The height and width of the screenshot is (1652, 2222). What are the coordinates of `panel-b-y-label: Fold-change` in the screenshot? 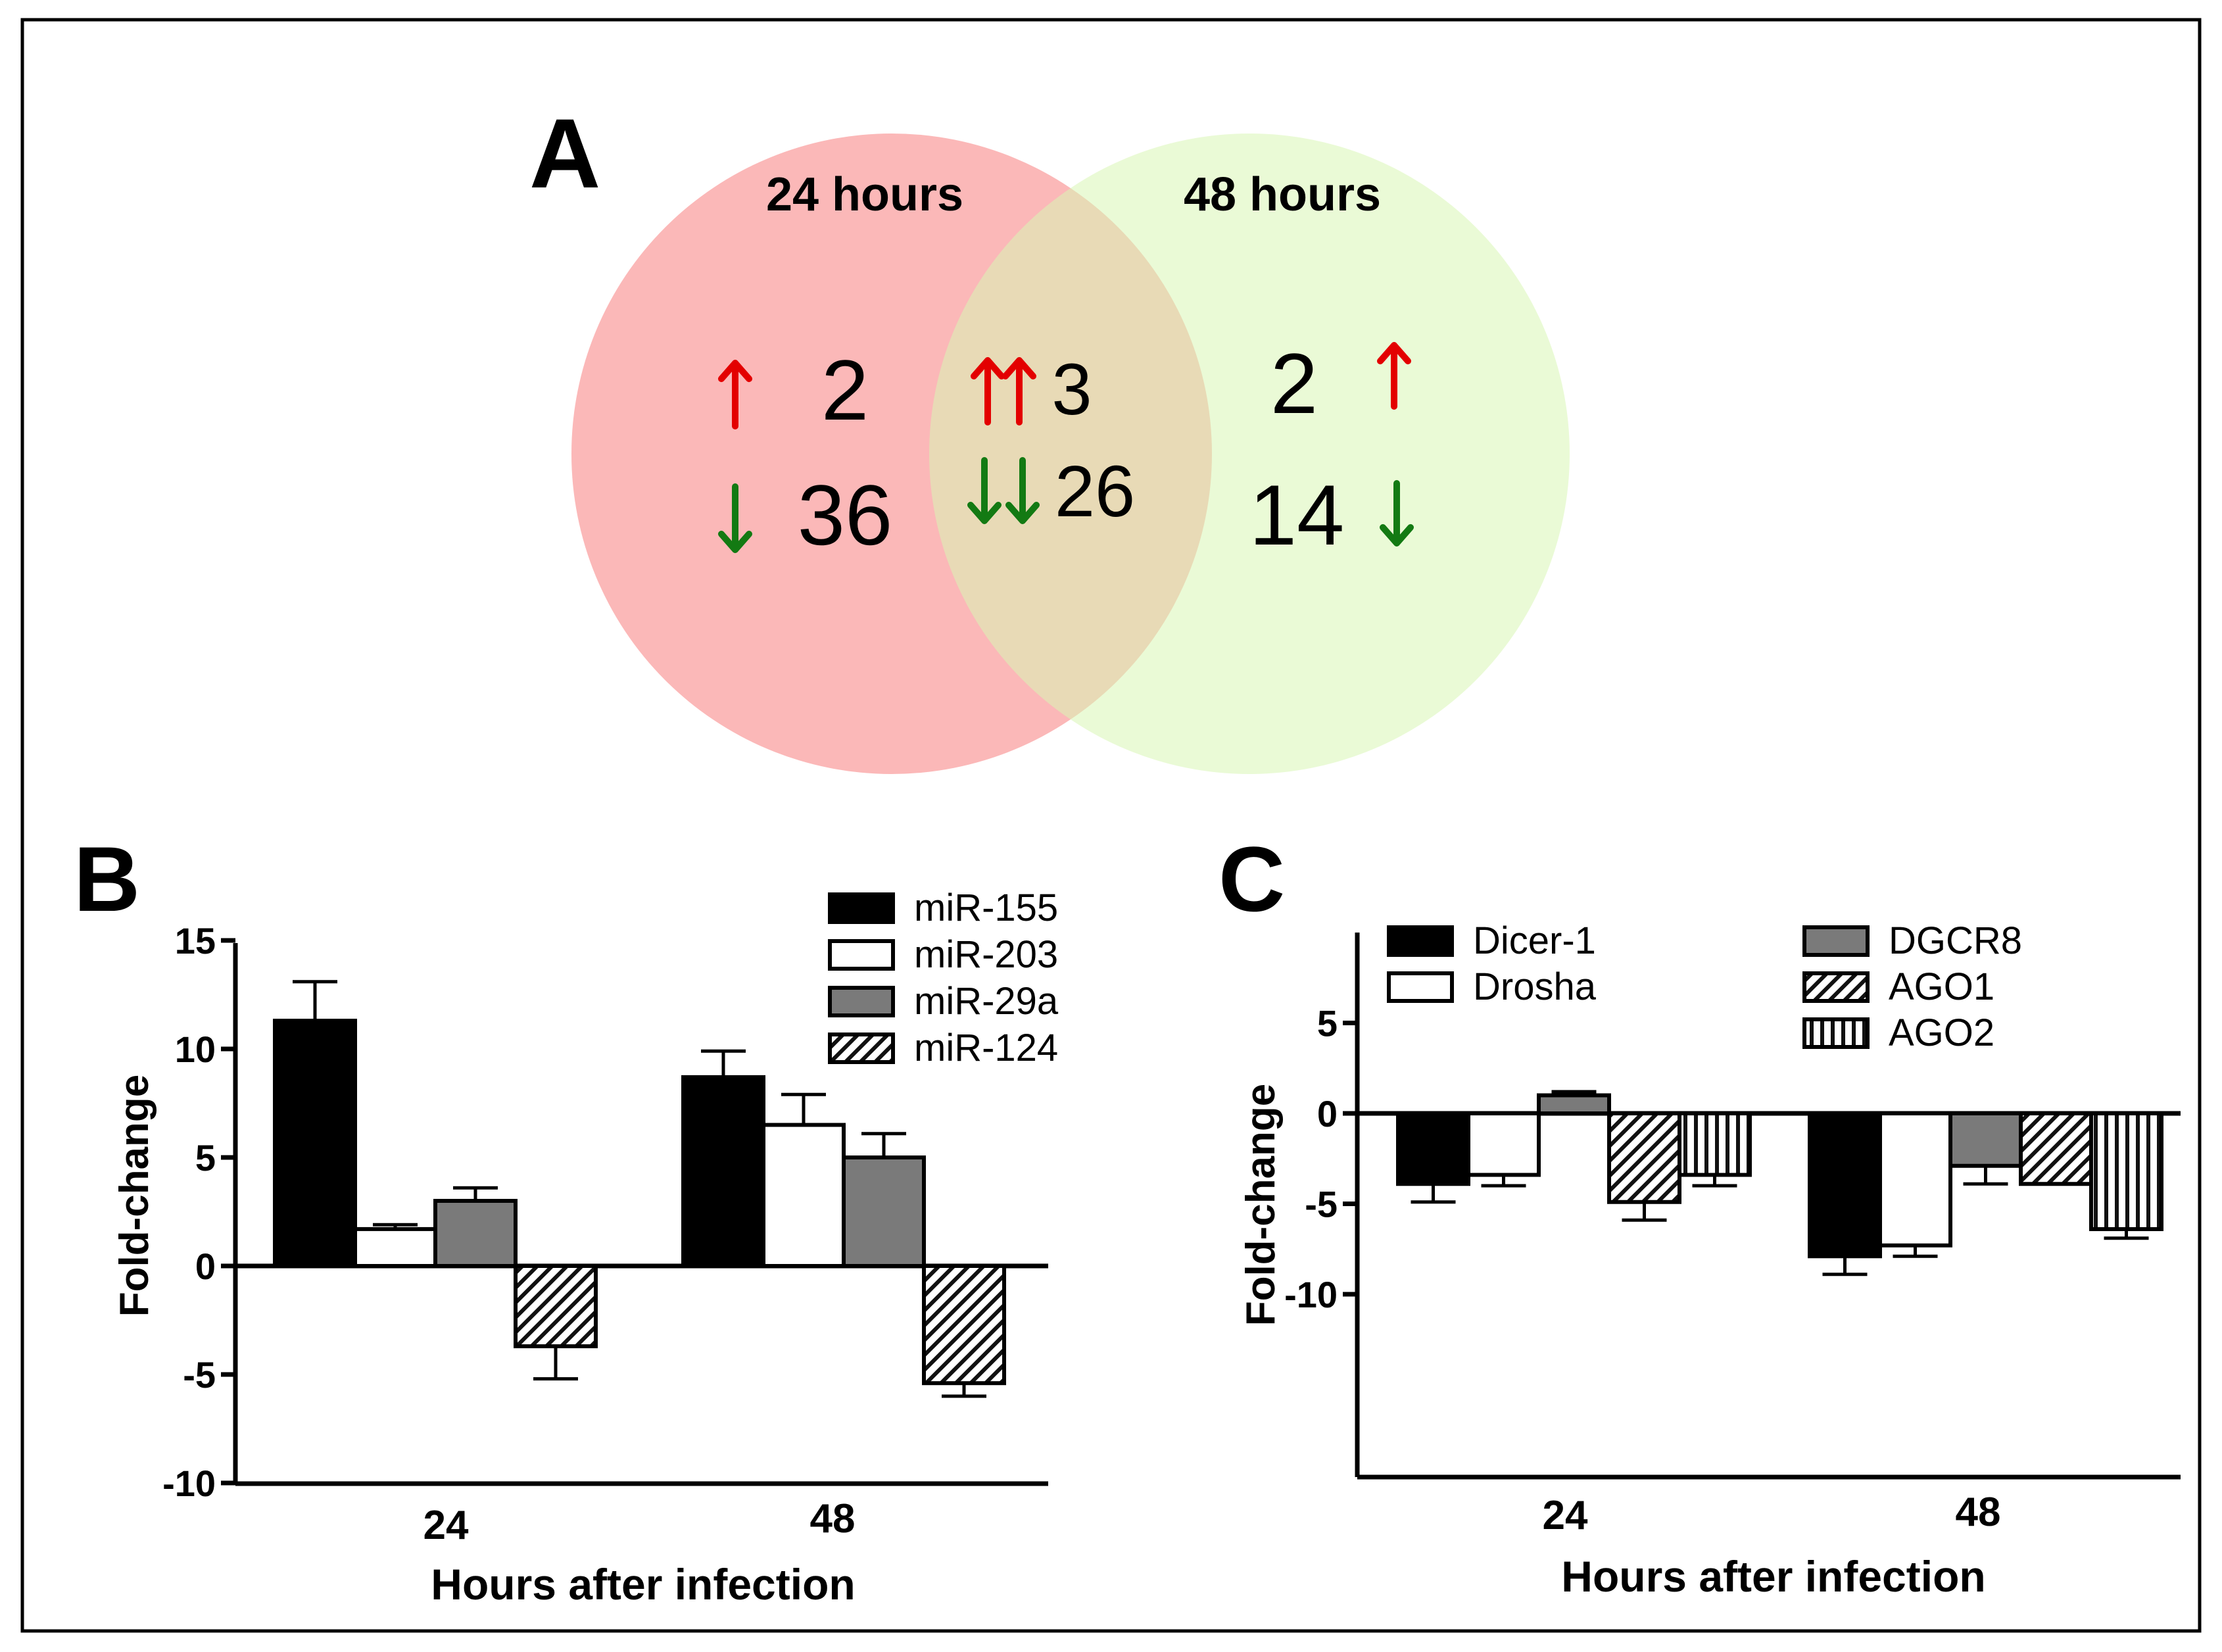 It's located at (134, 1196).